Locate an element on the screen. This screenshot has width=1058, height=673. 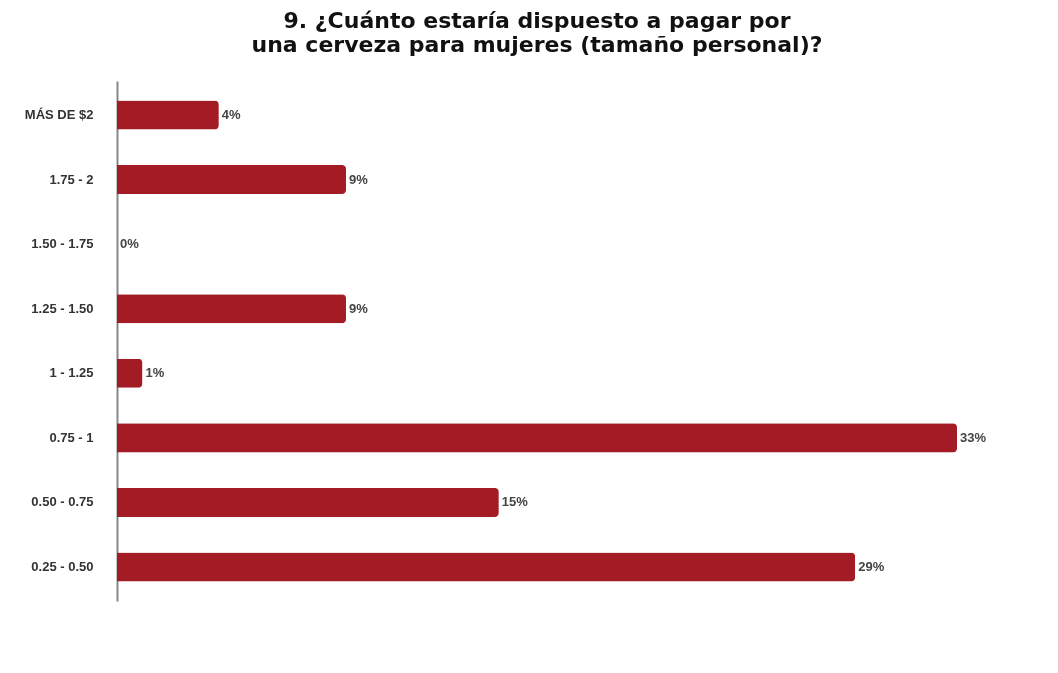
y-tick-label: MÁS DE $2 is located at coordinates (59, 114).